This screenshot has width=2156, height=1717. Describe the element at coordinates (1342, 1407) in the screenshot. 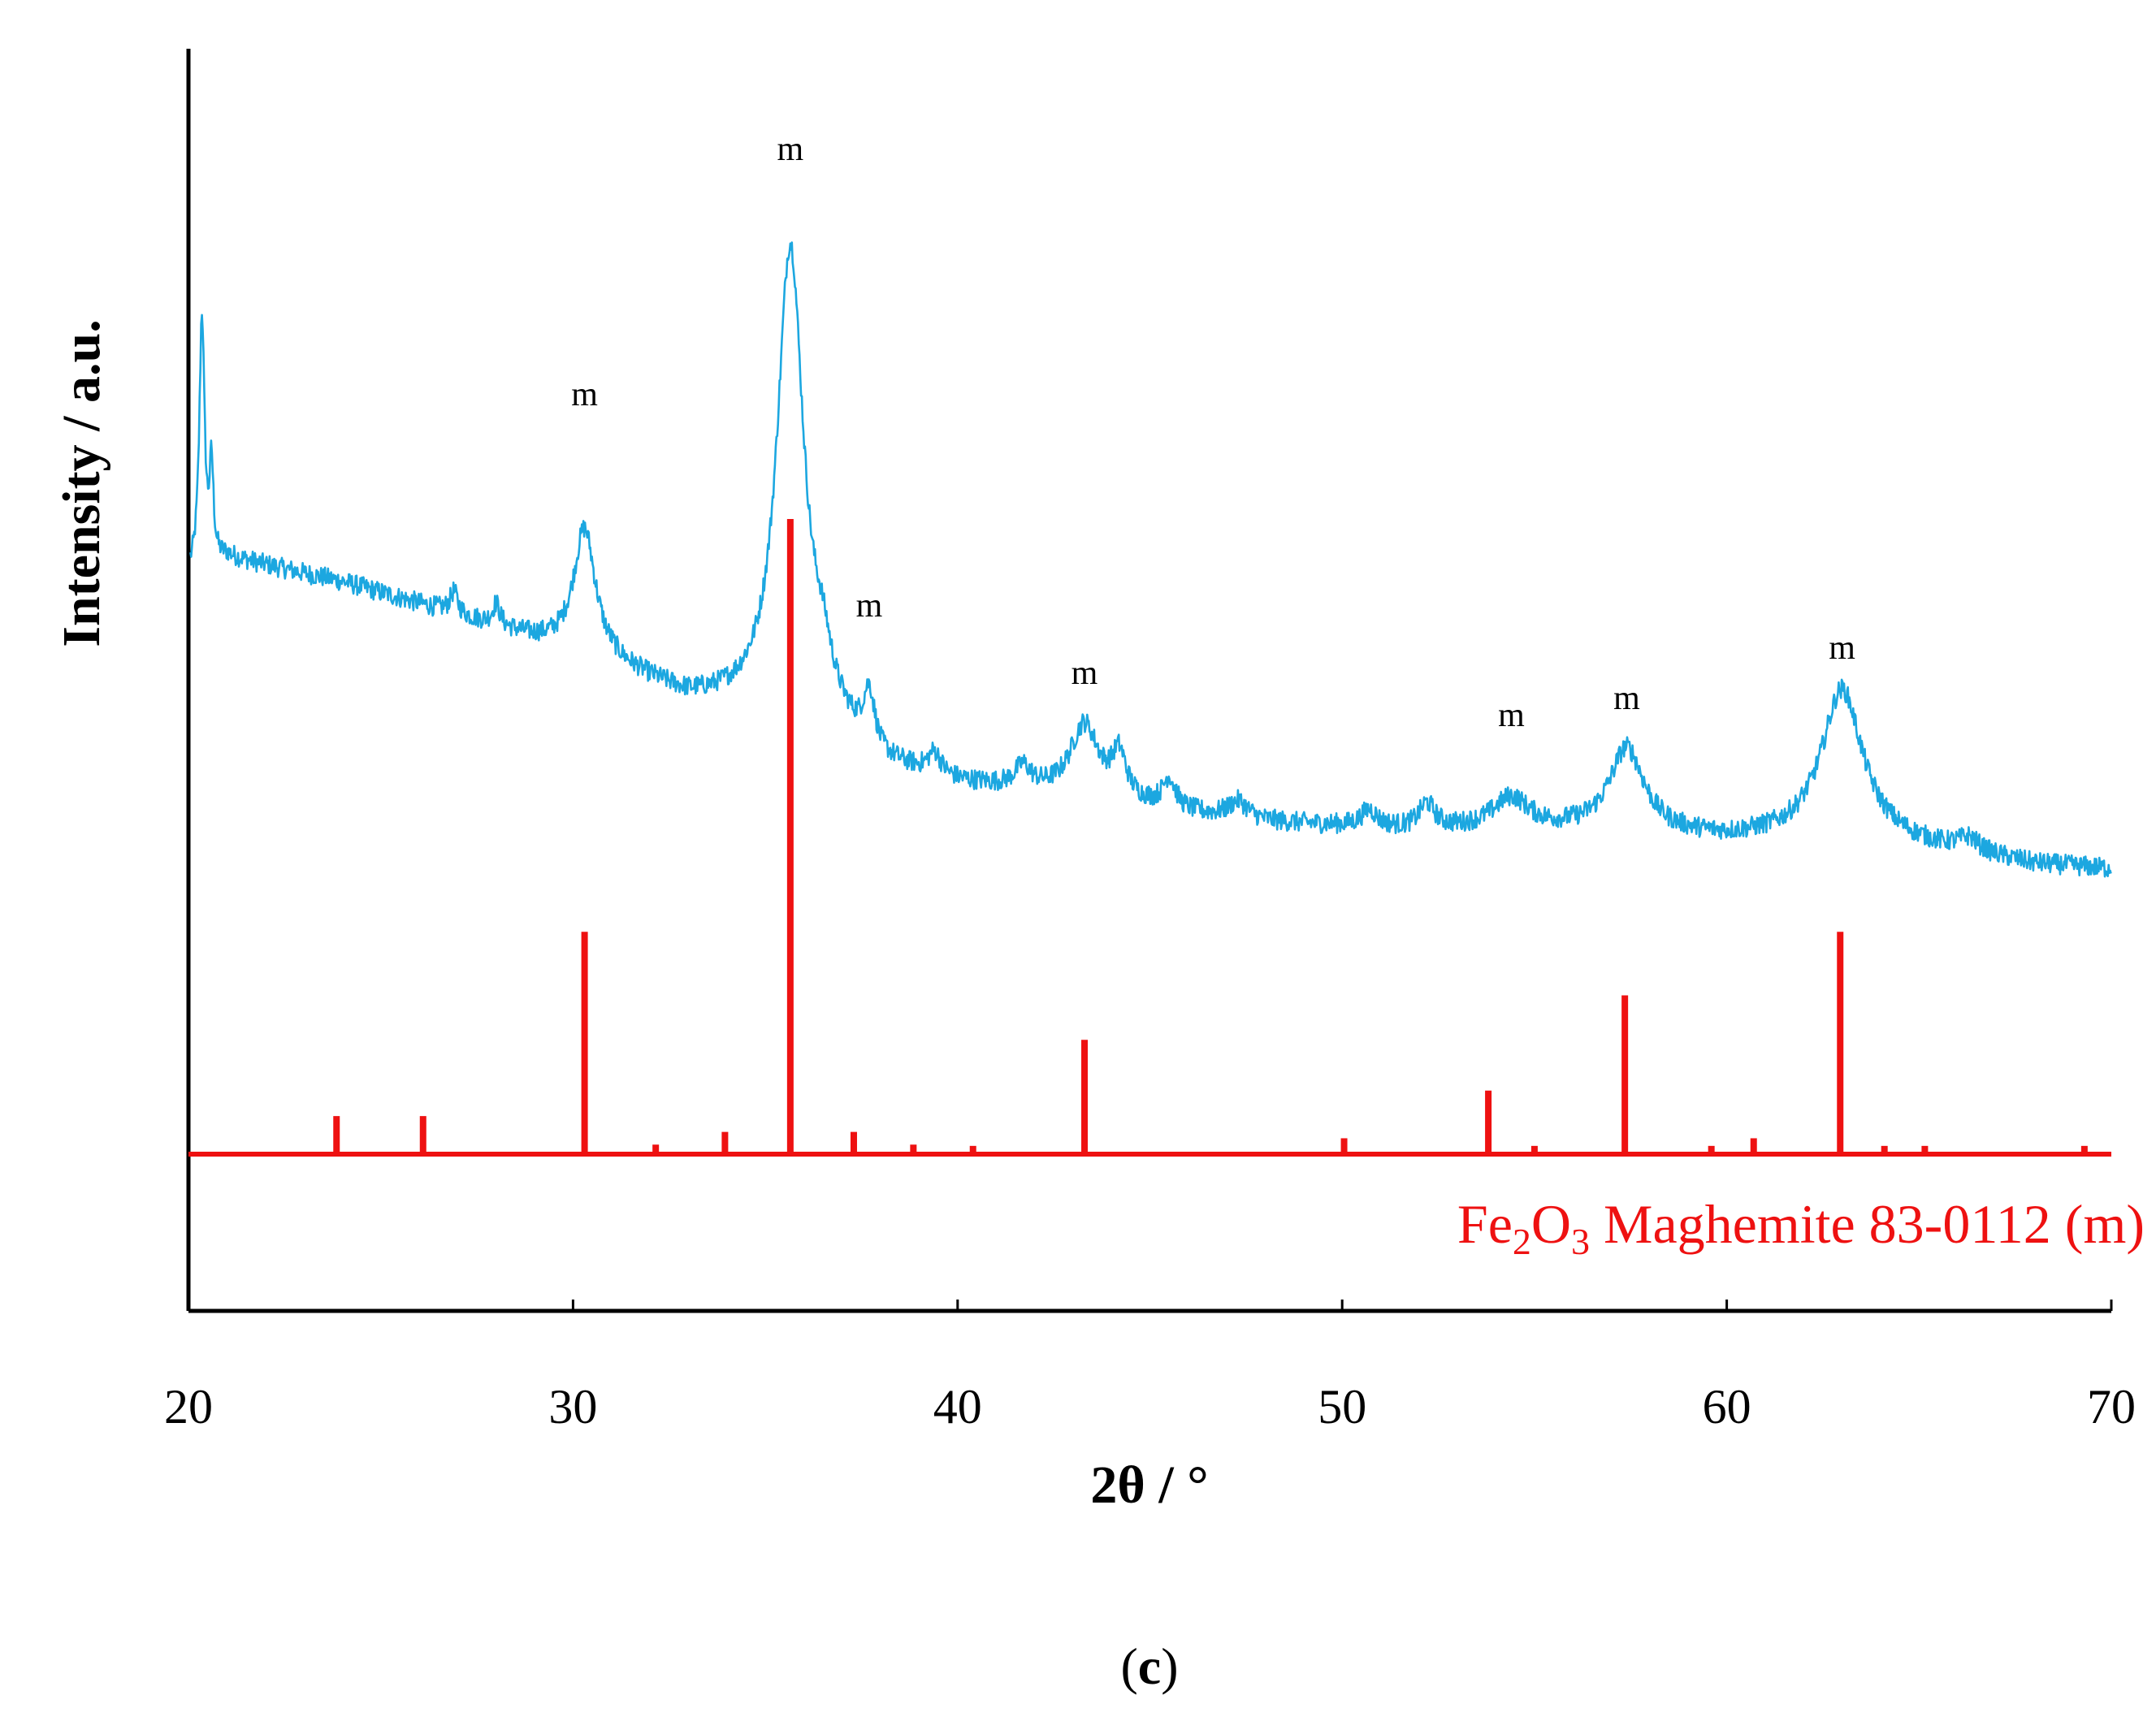

I see `x-tick-label-50: 50` at that location.